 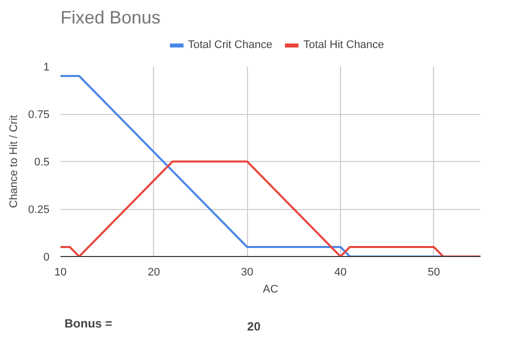 What do you see at coordinates (247, 272) in the screenshot?
I see `x-tick-label: 30` at bounding box center [247, 272].